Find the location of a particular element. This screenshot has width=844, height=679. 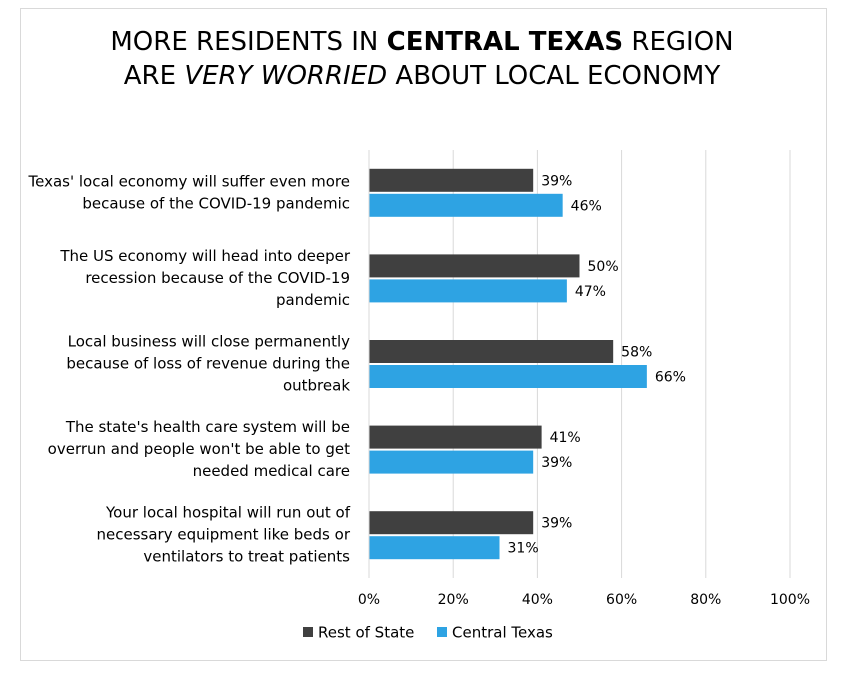

title-run: MORE RESIDENTS IN is located at coordinates (248, 42).